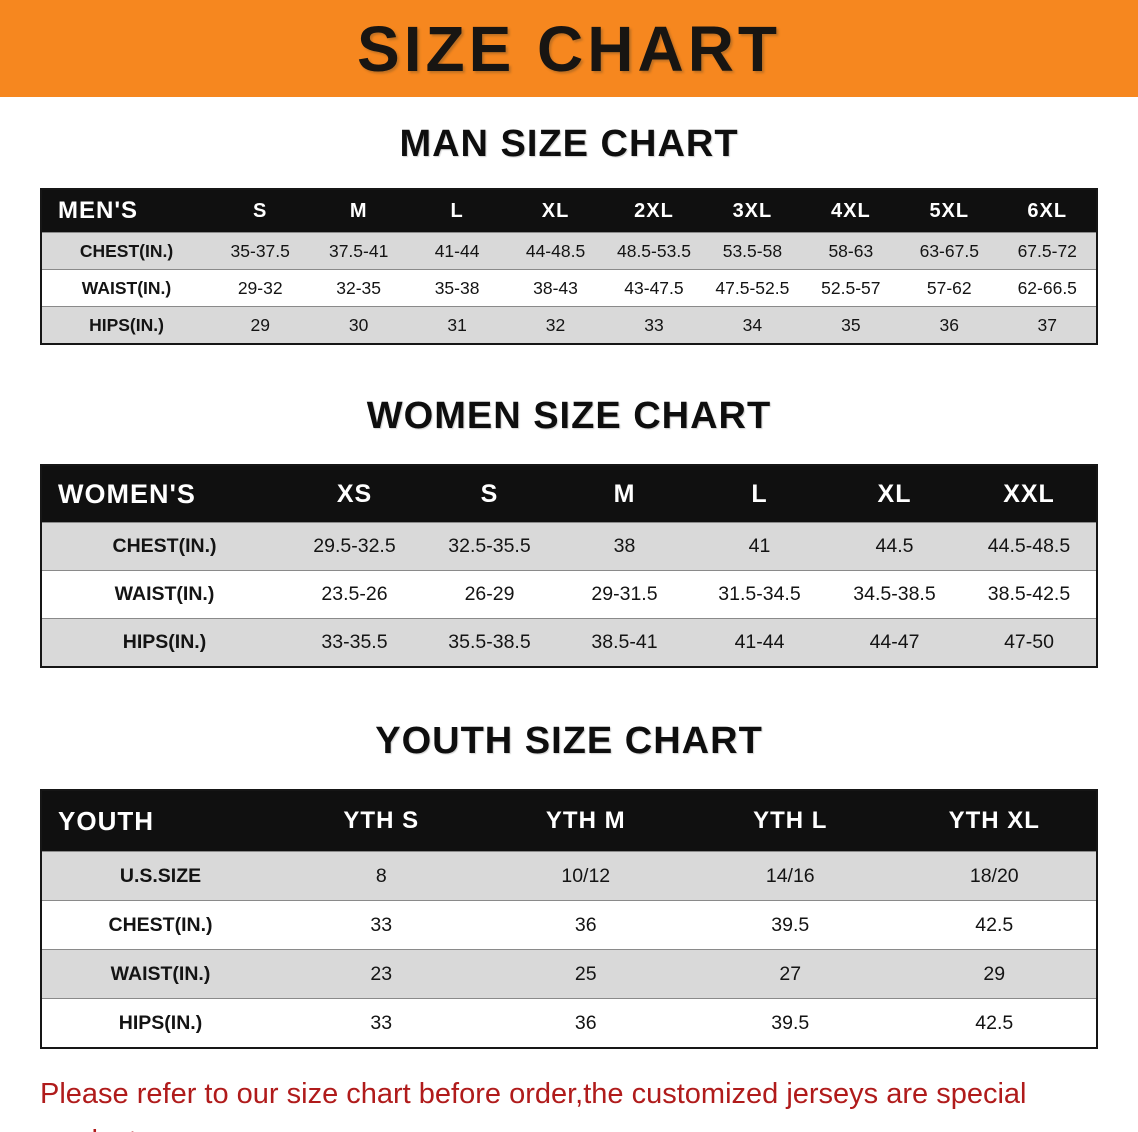  What do you see at coordinates (569, 741) in the screenshot?
I see `youth-chart-heading: YOUTH SIZE CHART` at bounding box center [569, 741].